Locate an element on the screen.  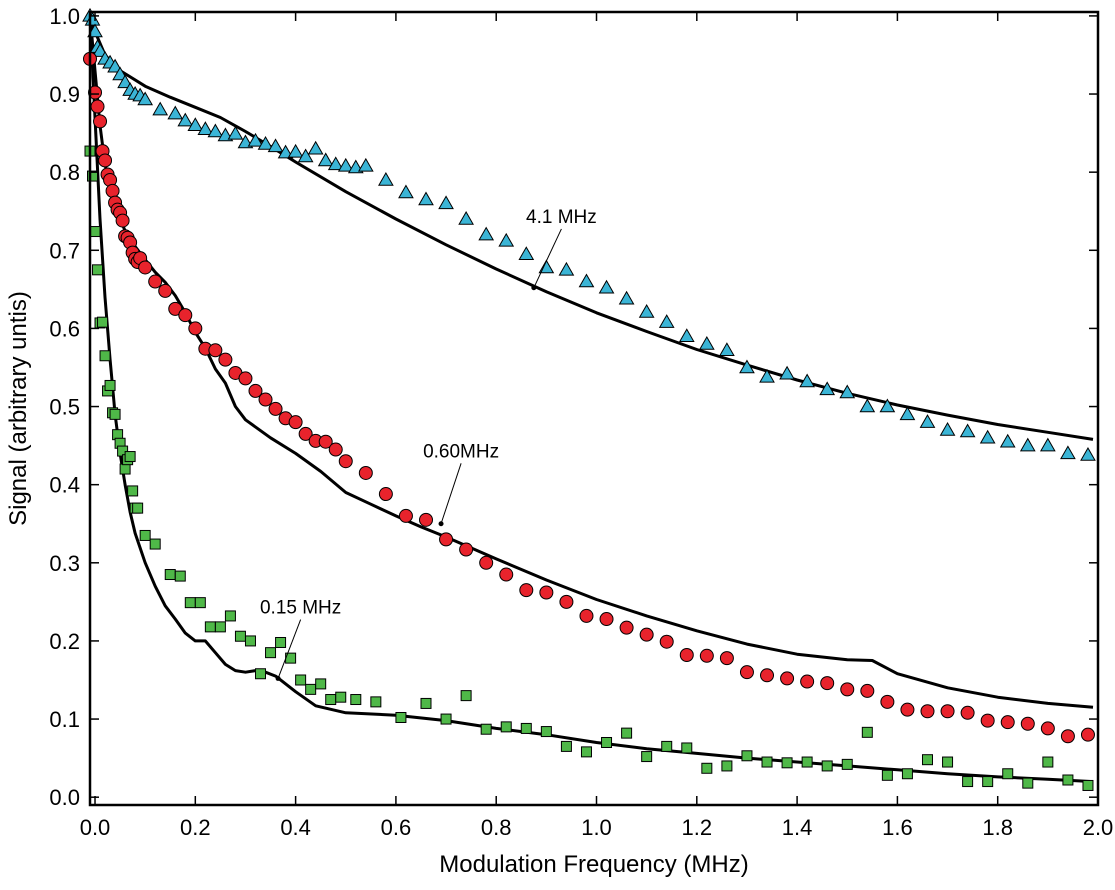
annotation-leader is located at coordinates (289, 649).